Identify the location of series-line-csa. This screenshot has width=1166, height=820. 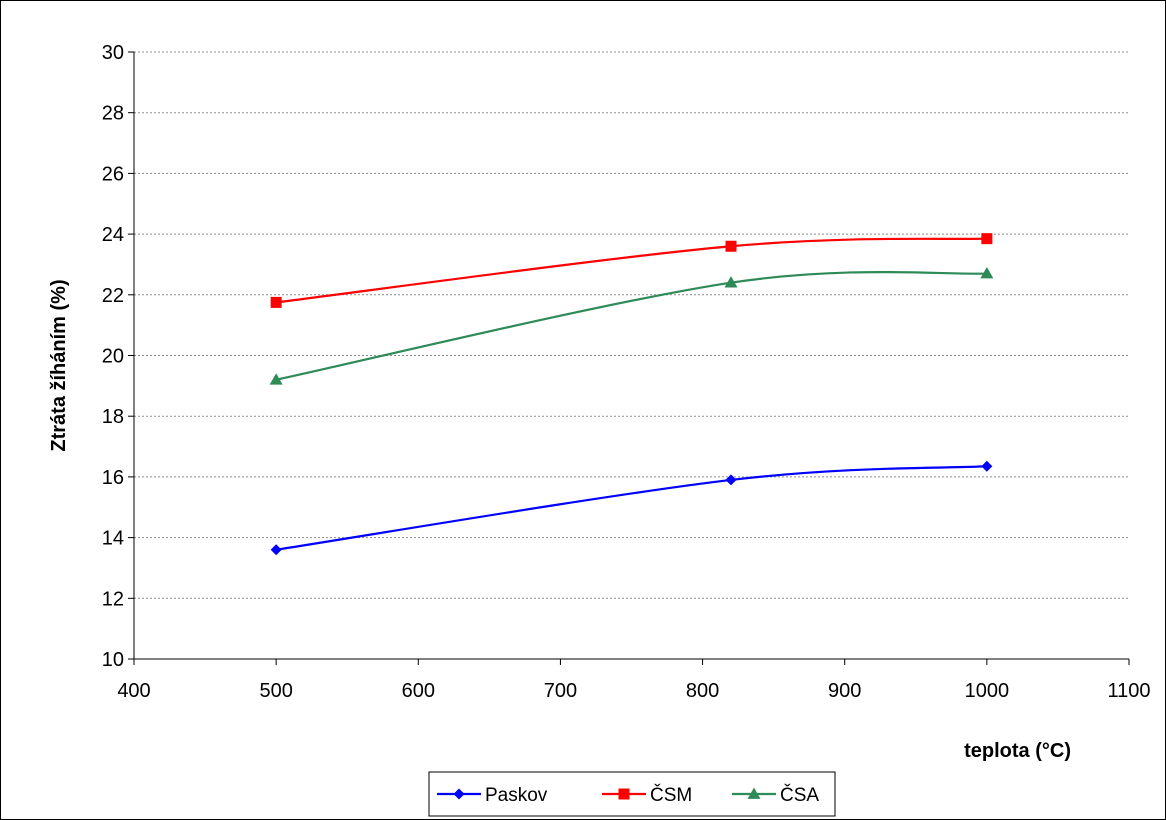
(631, 325).